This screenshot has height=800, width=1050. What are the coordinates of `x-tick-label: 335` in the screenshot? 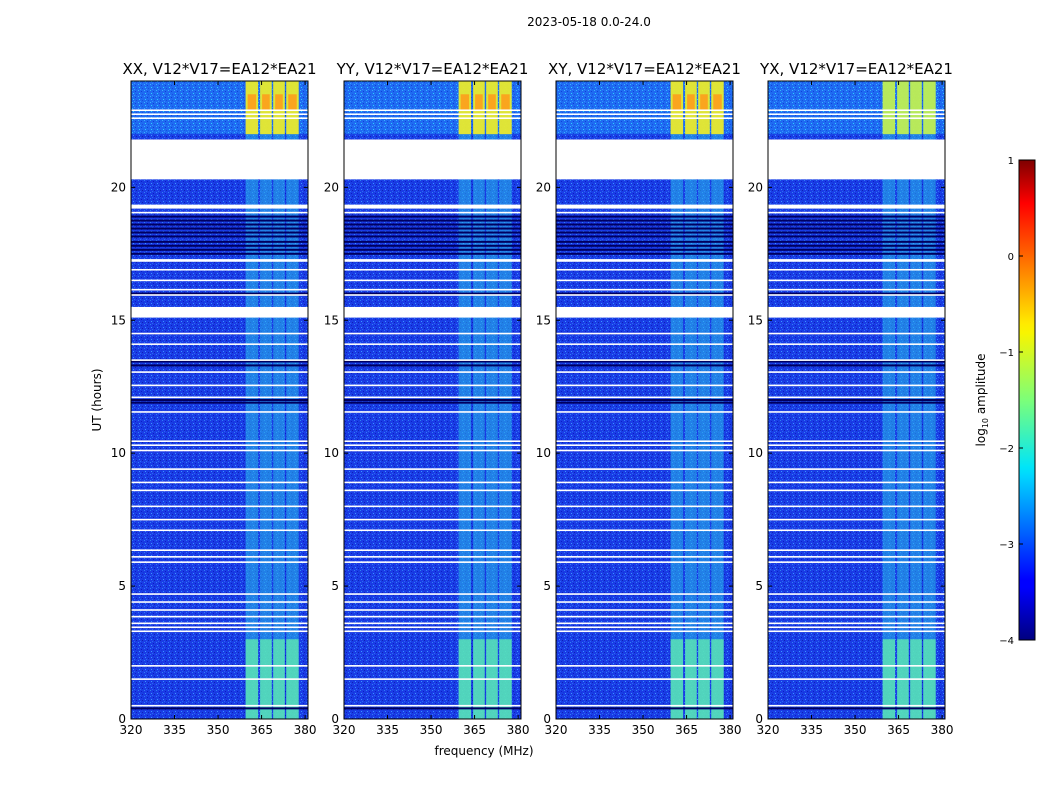 It's located at (599, 730).